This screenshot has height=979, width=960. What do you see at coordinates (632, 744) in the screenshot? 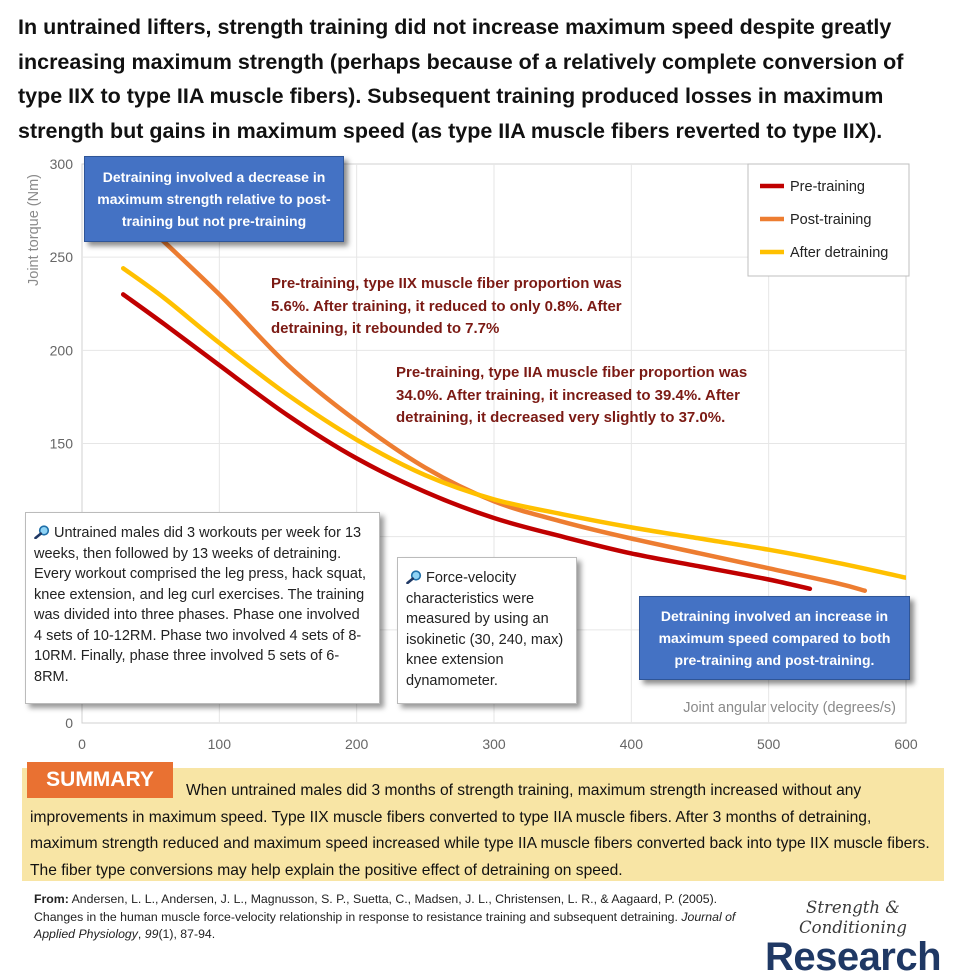
I see `x-tick-label: 400` at bounding box center [632, 744].